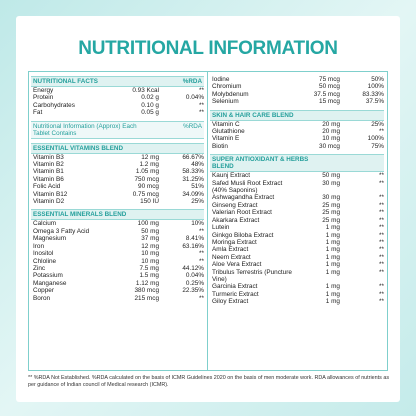  What do you see at coordinates (227, 87) in the screenshot?
I see `nutrient-name: Chromium` at bounding box center [227, 87].